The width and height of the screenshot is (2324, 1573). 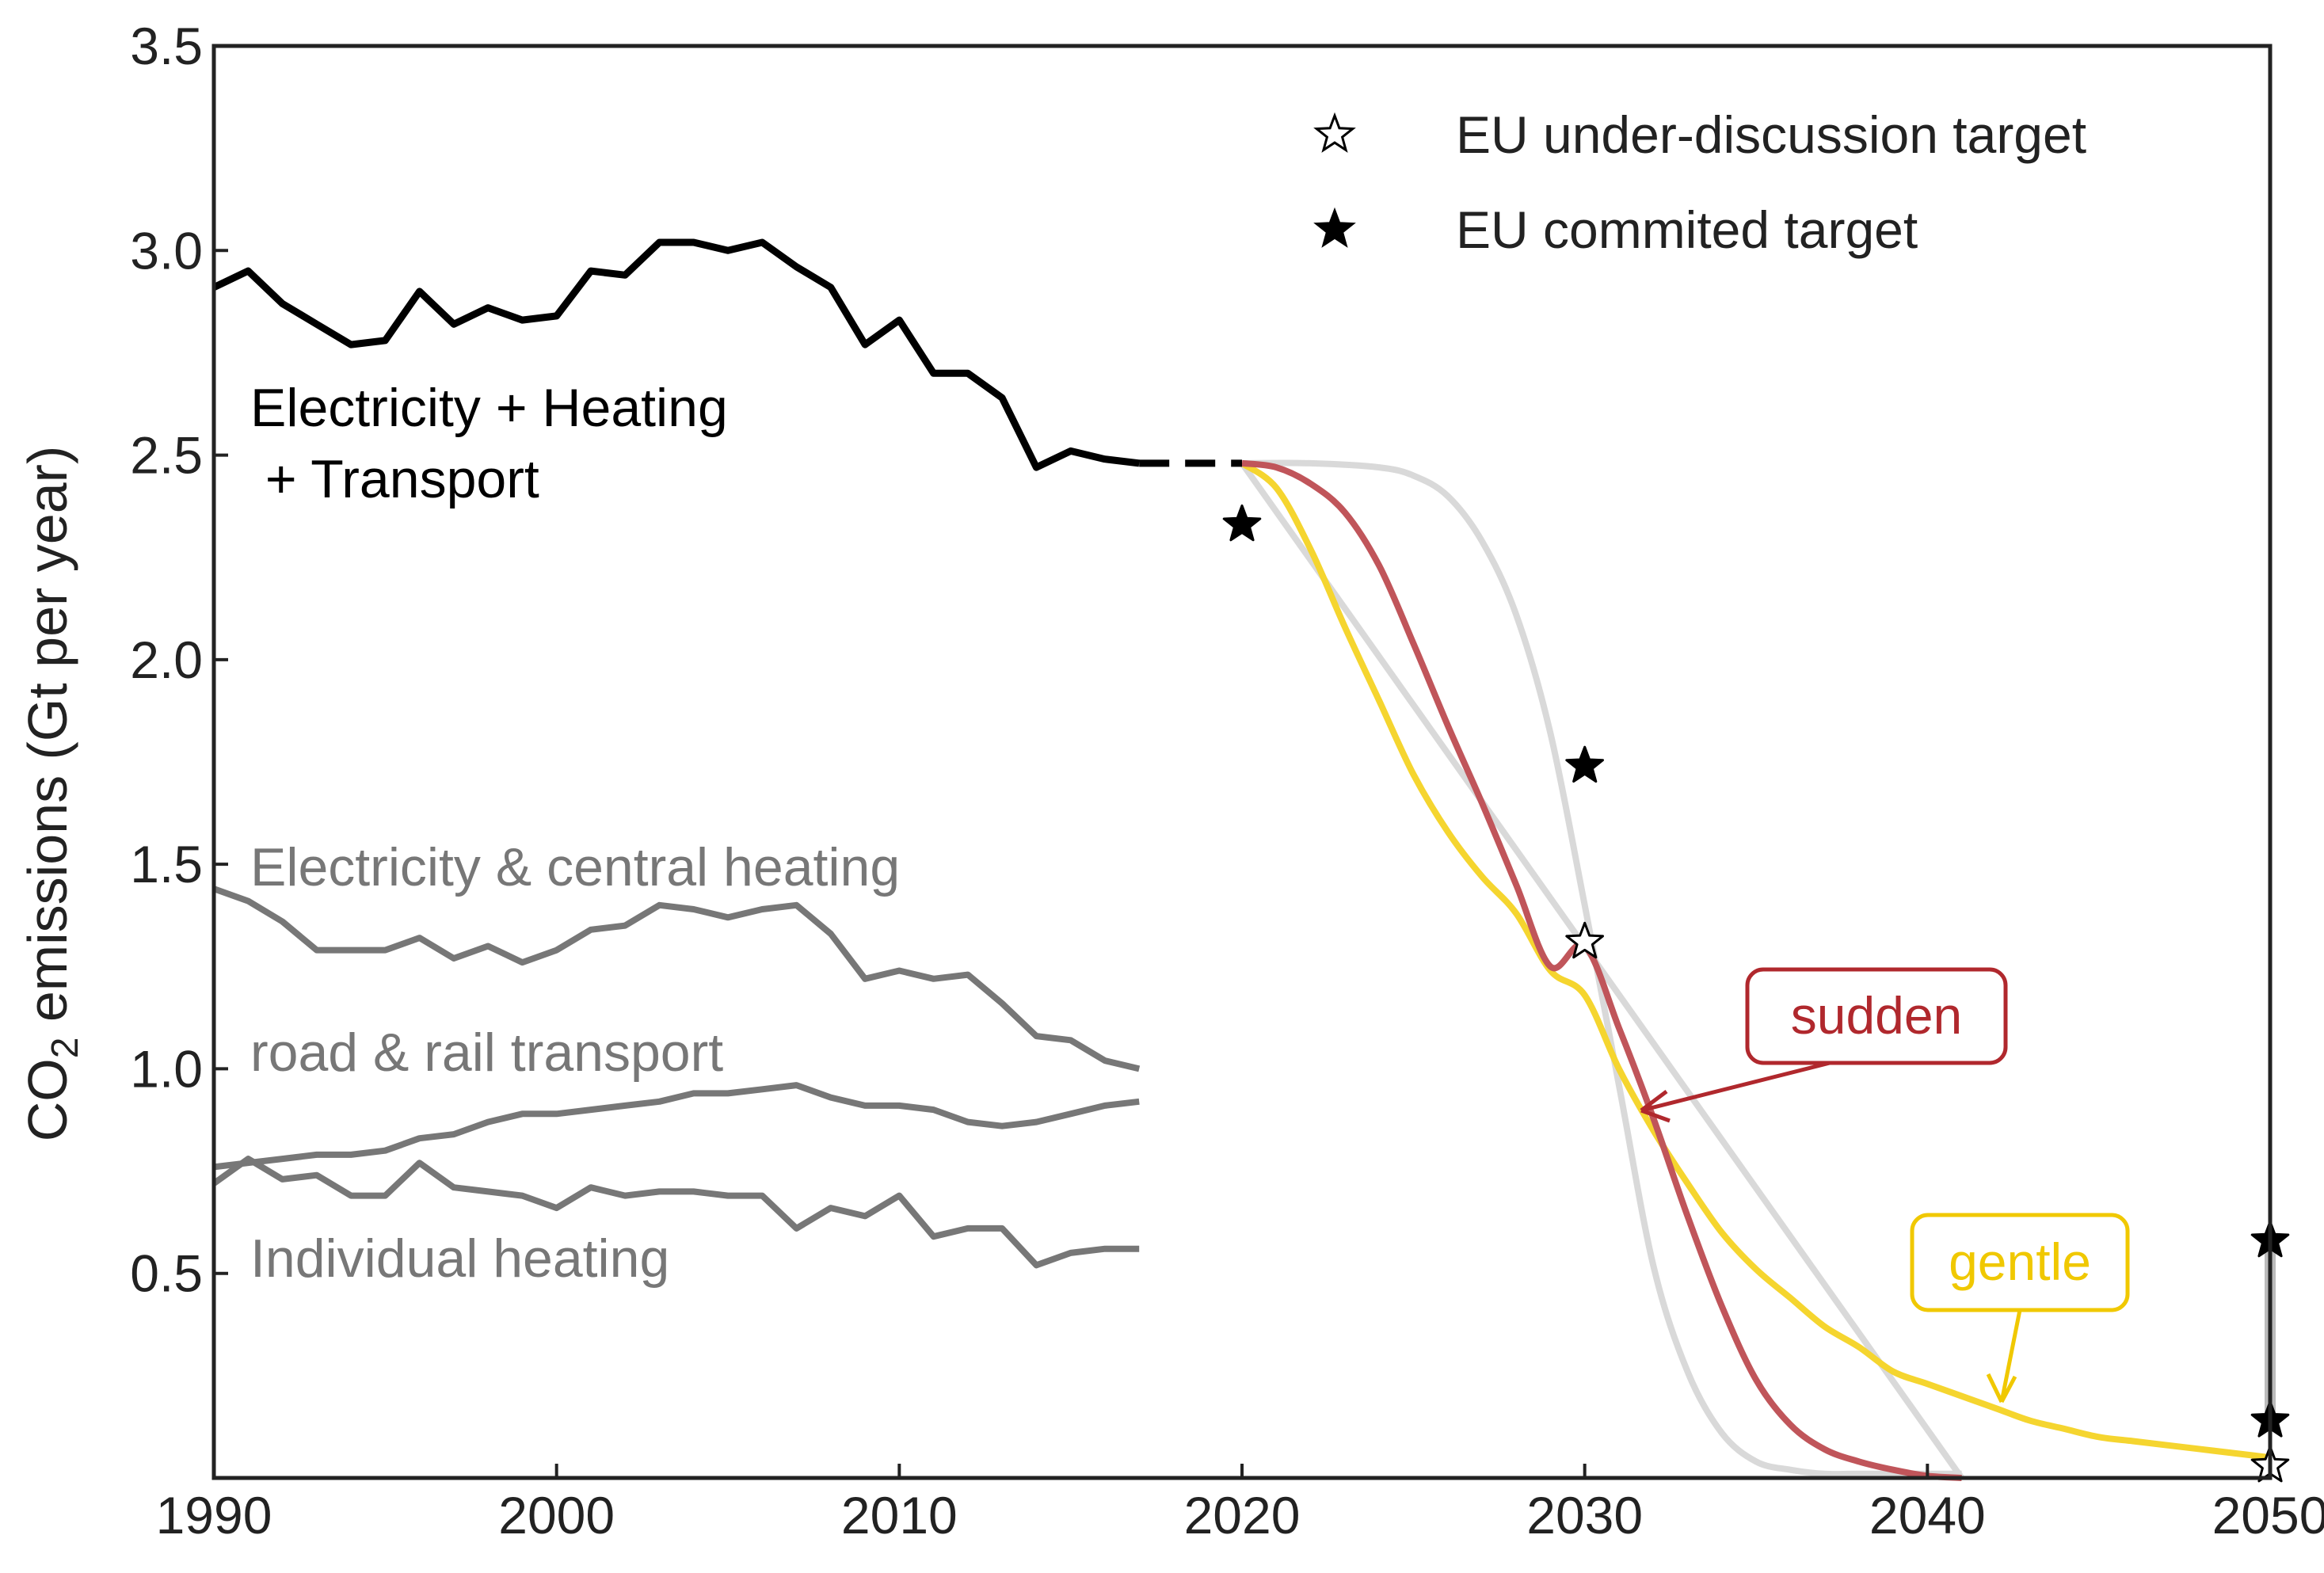 What do you see at coordinates (166, 46) in the screenshot?
I see `y-tick-label: 3.5` at bounding box center [166, 46].